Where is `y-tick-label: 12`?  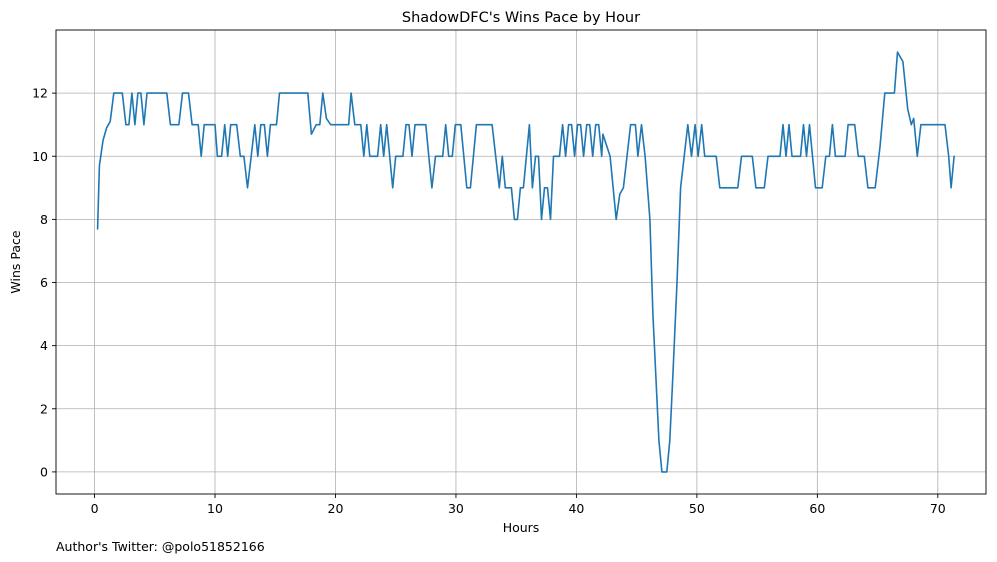 y-tick-label: 12 is located at coordinates (40, 93).